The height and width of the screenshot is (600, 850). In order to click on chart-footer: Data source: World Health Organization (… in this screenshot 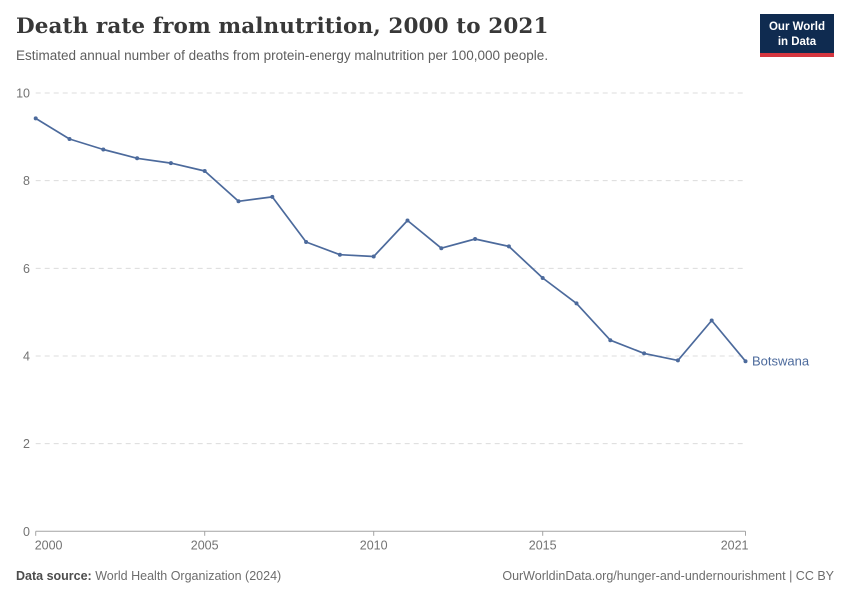, I will do `click(425, 576)`.